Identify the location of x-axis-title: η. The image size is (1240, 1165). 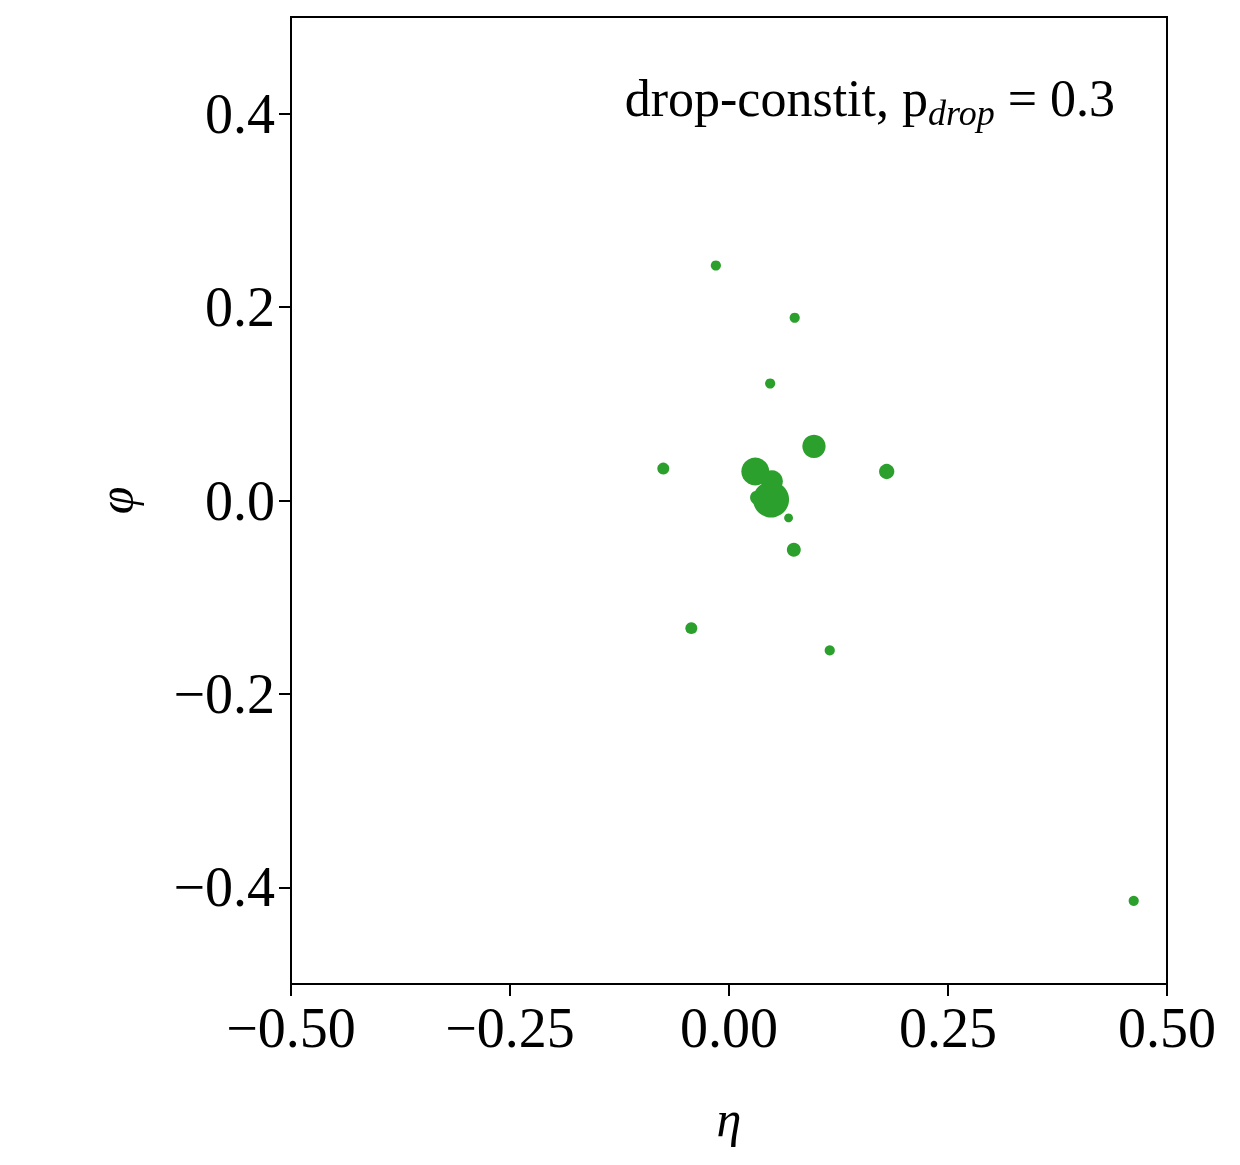
(729, 1119).